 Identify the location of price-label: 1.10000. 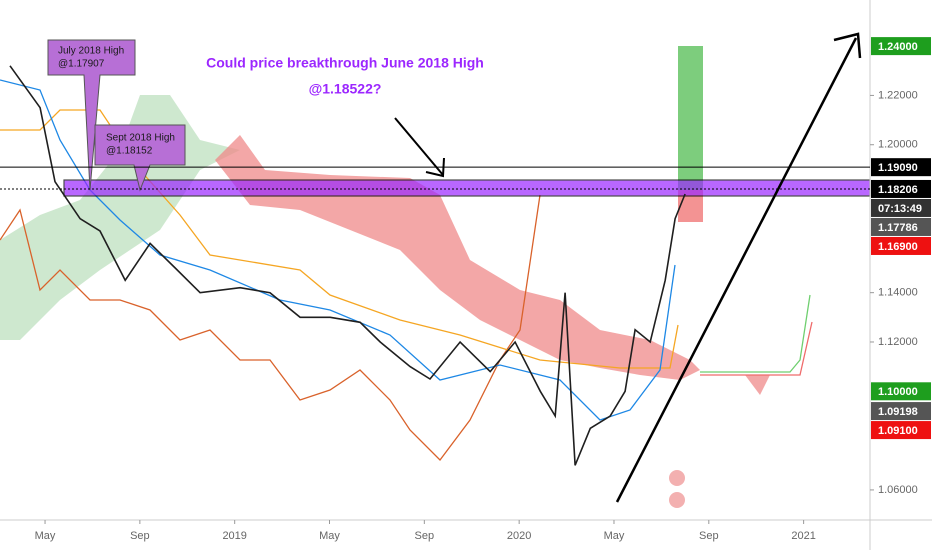
(898, 392).